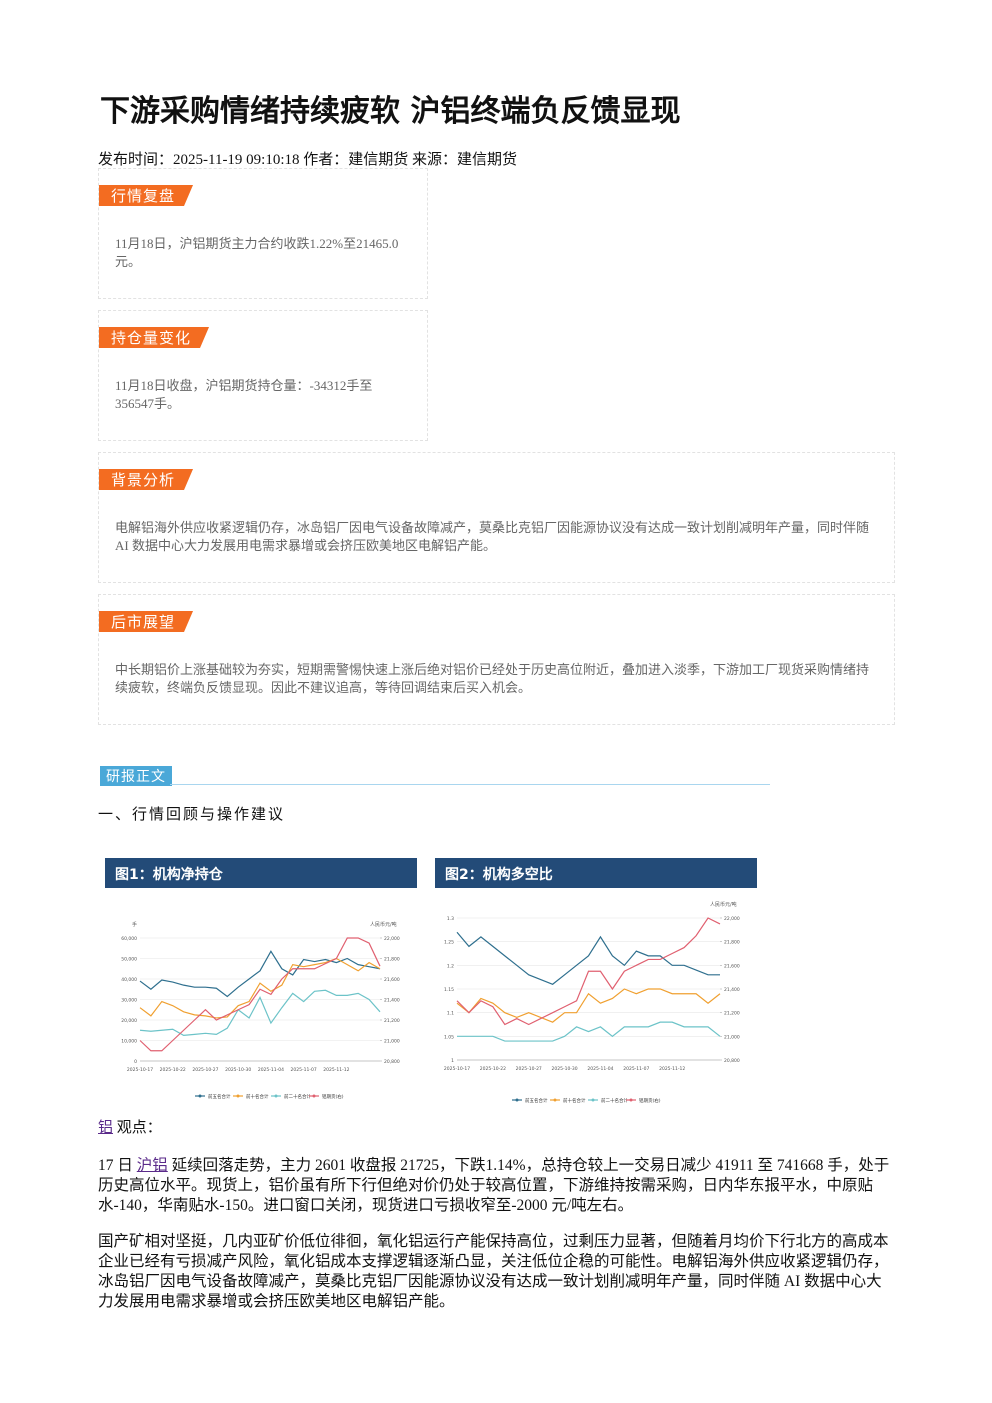  I want to click on info-box: 行情复盘 11月18日，沪铝期货主力合约收跌1.22%至21465.0元。, so click(263, 233).